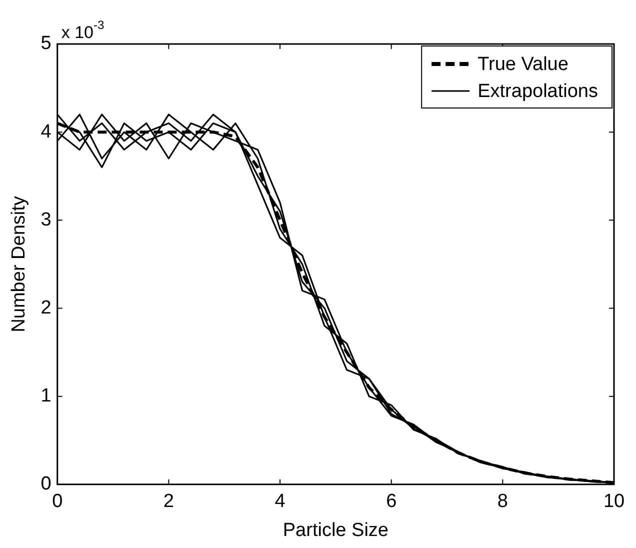 The width and height of the screenshot is (636, 548). I want to click on x-tick-label: 8, so click(502, 501).